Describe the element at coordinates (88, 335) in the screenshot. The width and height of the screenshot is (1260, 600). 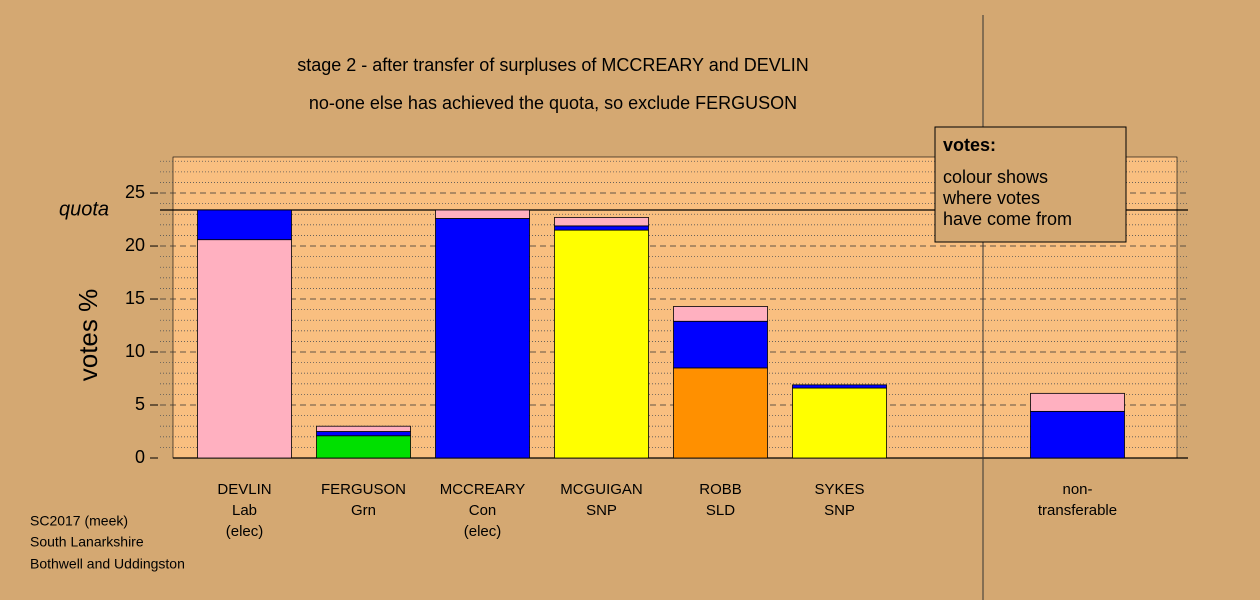
I see `y-axis-label: votes %` at that location.